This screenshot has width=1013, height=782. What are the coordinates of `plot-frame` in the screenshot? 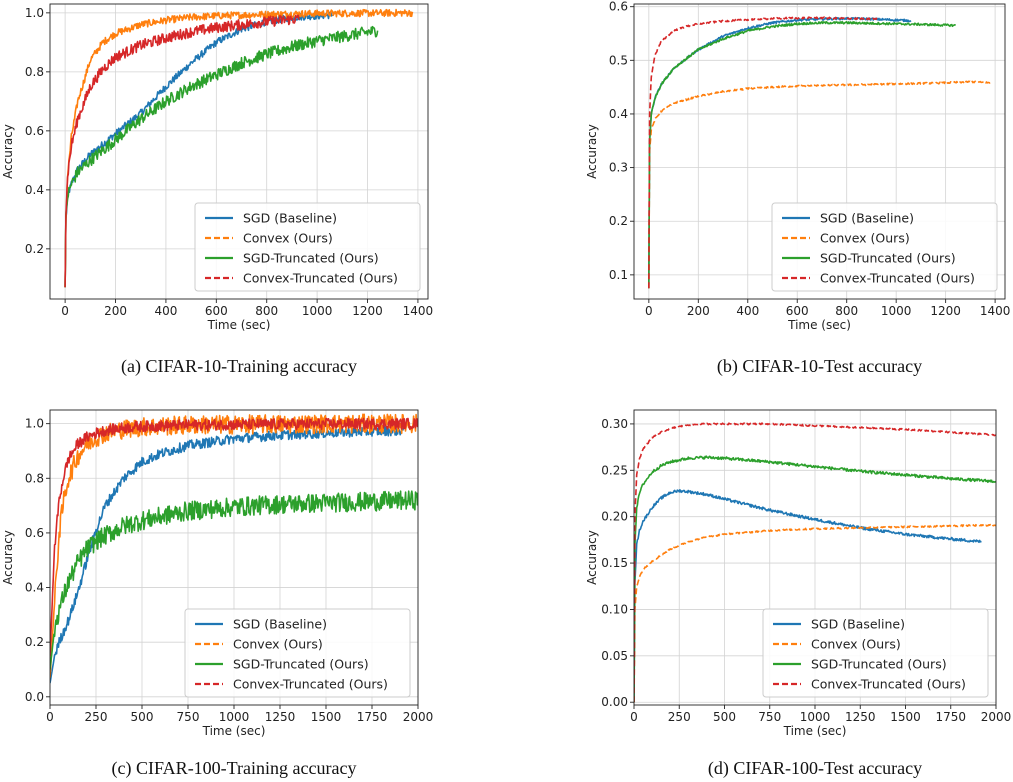 It's located at (819, 151).